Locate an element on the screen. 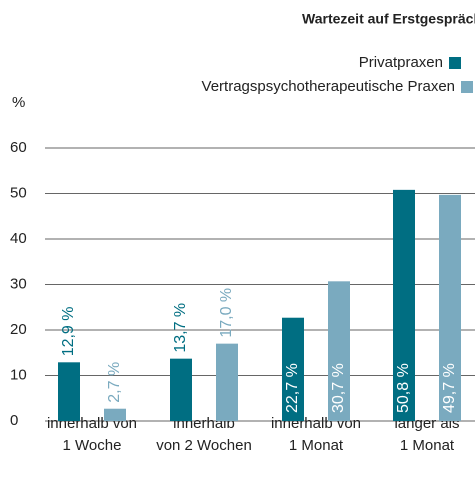  y-tick-label: 30 is located at coordinates (18, 283).